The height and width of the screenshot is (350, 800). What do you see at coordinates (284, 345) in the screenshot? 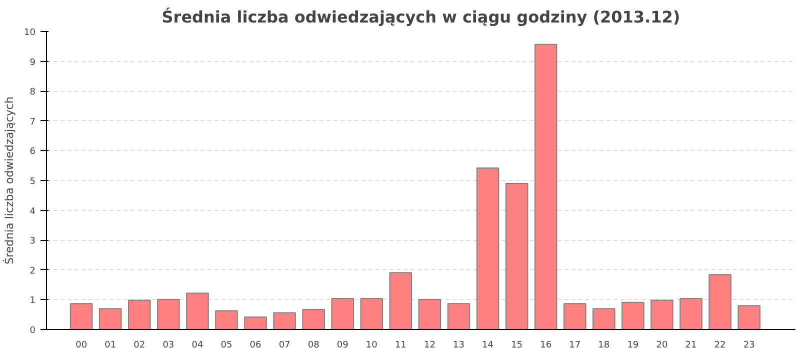
I see `x-tick-label: 07` at bounding box center [284, 345].